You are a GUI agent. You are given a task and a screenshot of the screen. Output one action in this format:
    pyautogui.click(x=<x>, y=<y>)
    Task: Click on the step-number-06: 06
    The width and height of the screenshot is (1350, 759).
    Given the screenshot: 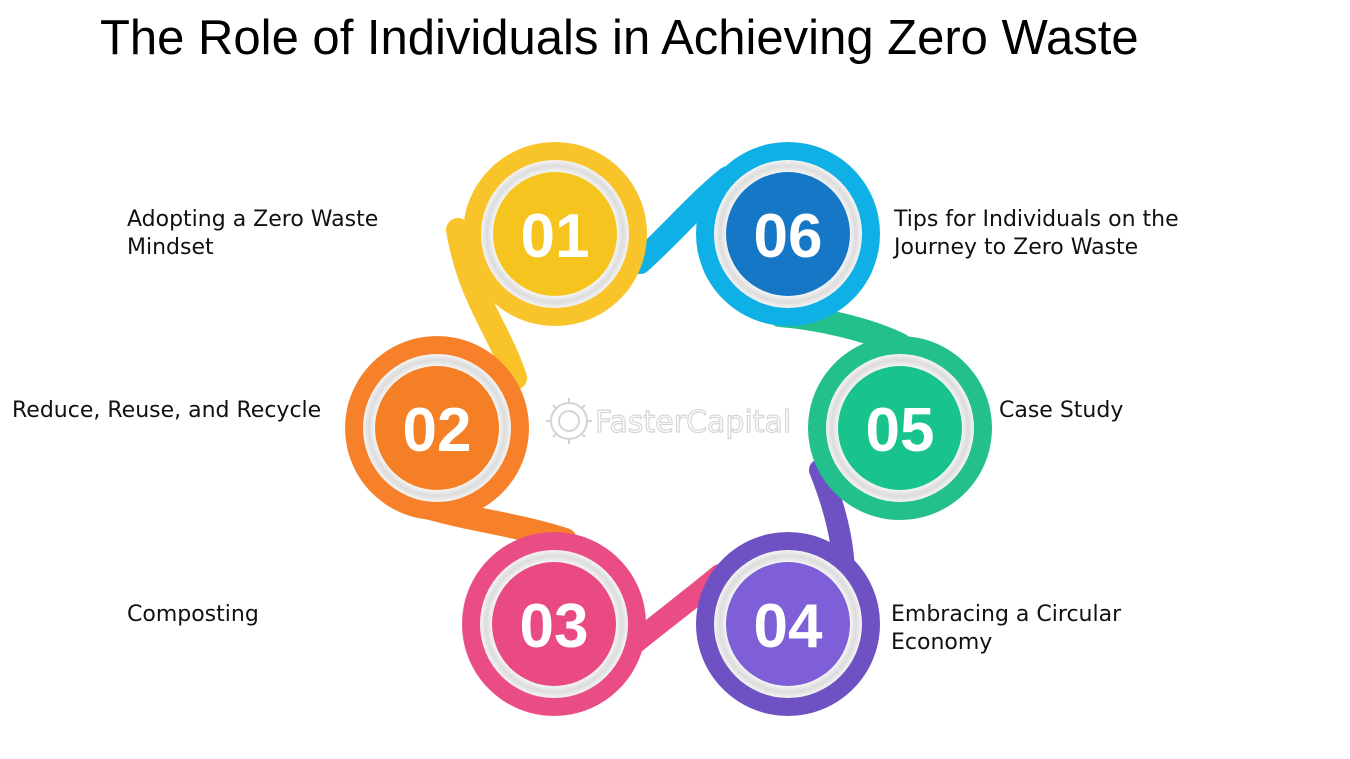 What is the action you would take?
    pyautogui.click(x=788, y=236)
    